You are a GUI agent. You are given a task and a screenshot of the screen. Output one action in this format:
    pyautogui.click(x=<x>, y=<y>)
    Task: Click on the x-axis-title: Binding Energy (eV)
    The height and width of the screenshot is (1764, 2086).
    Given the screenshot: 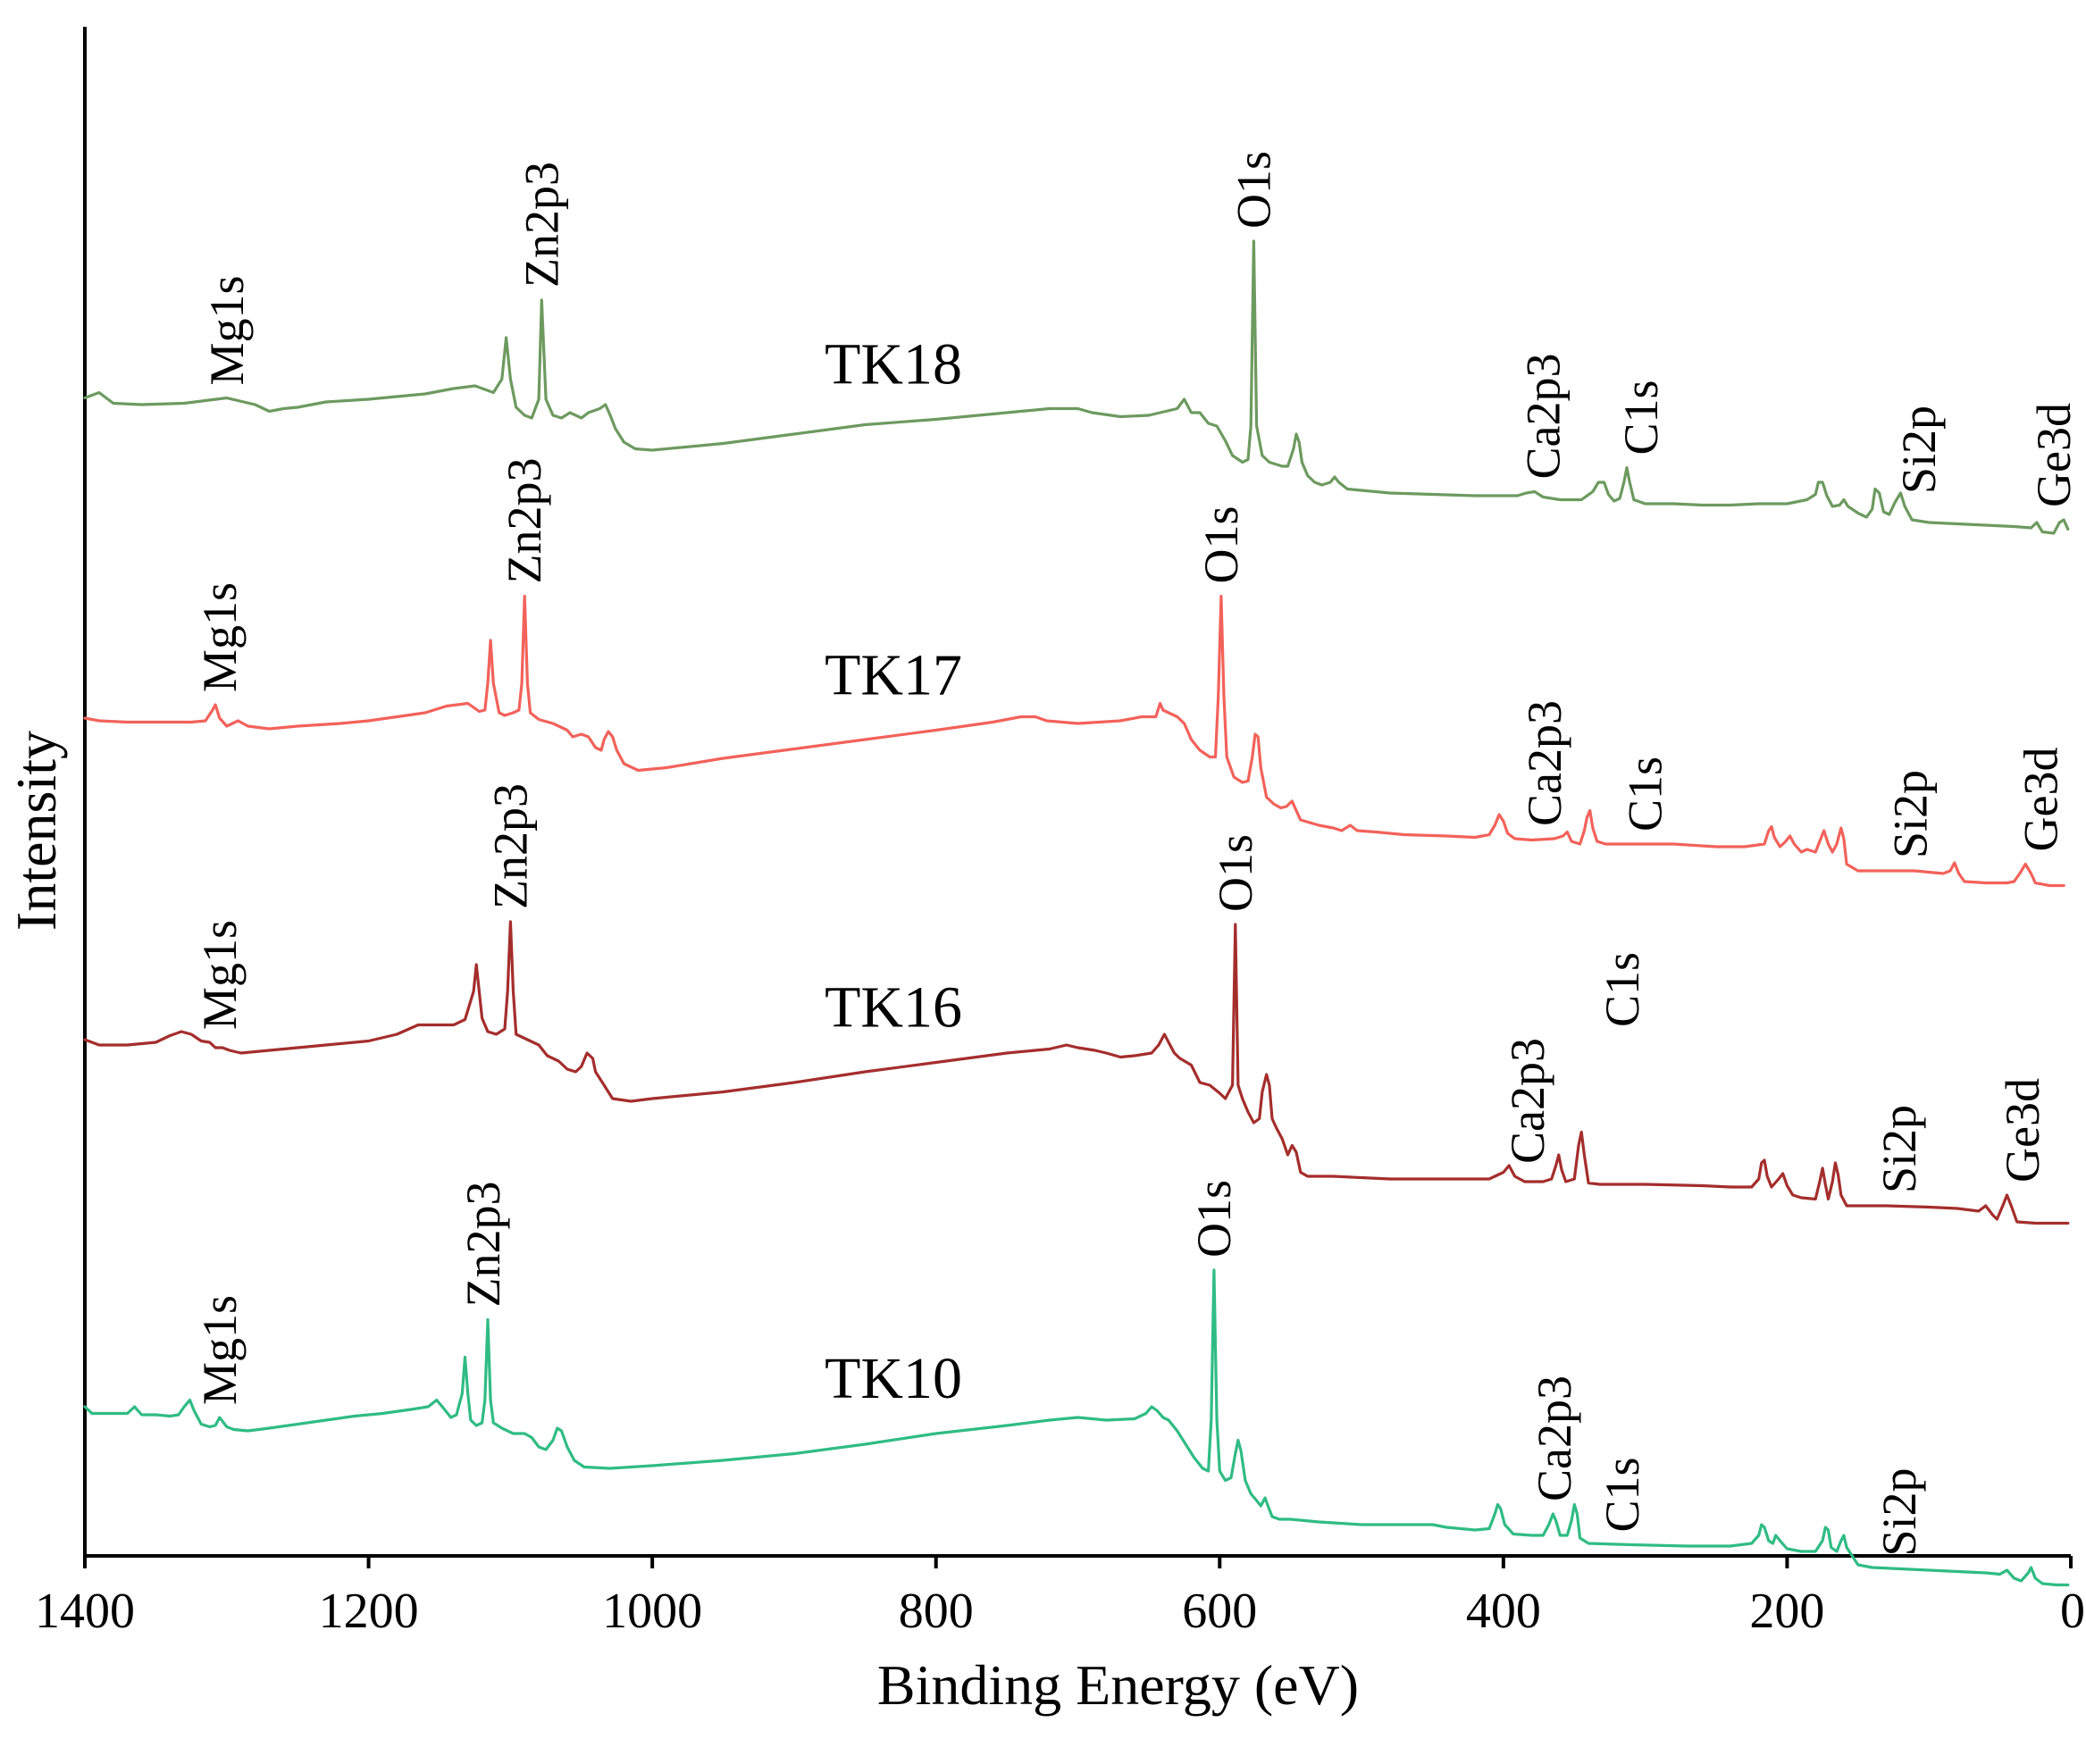 What is the action you would take?
    pyautogui.click(x=1118, y=1685)
    